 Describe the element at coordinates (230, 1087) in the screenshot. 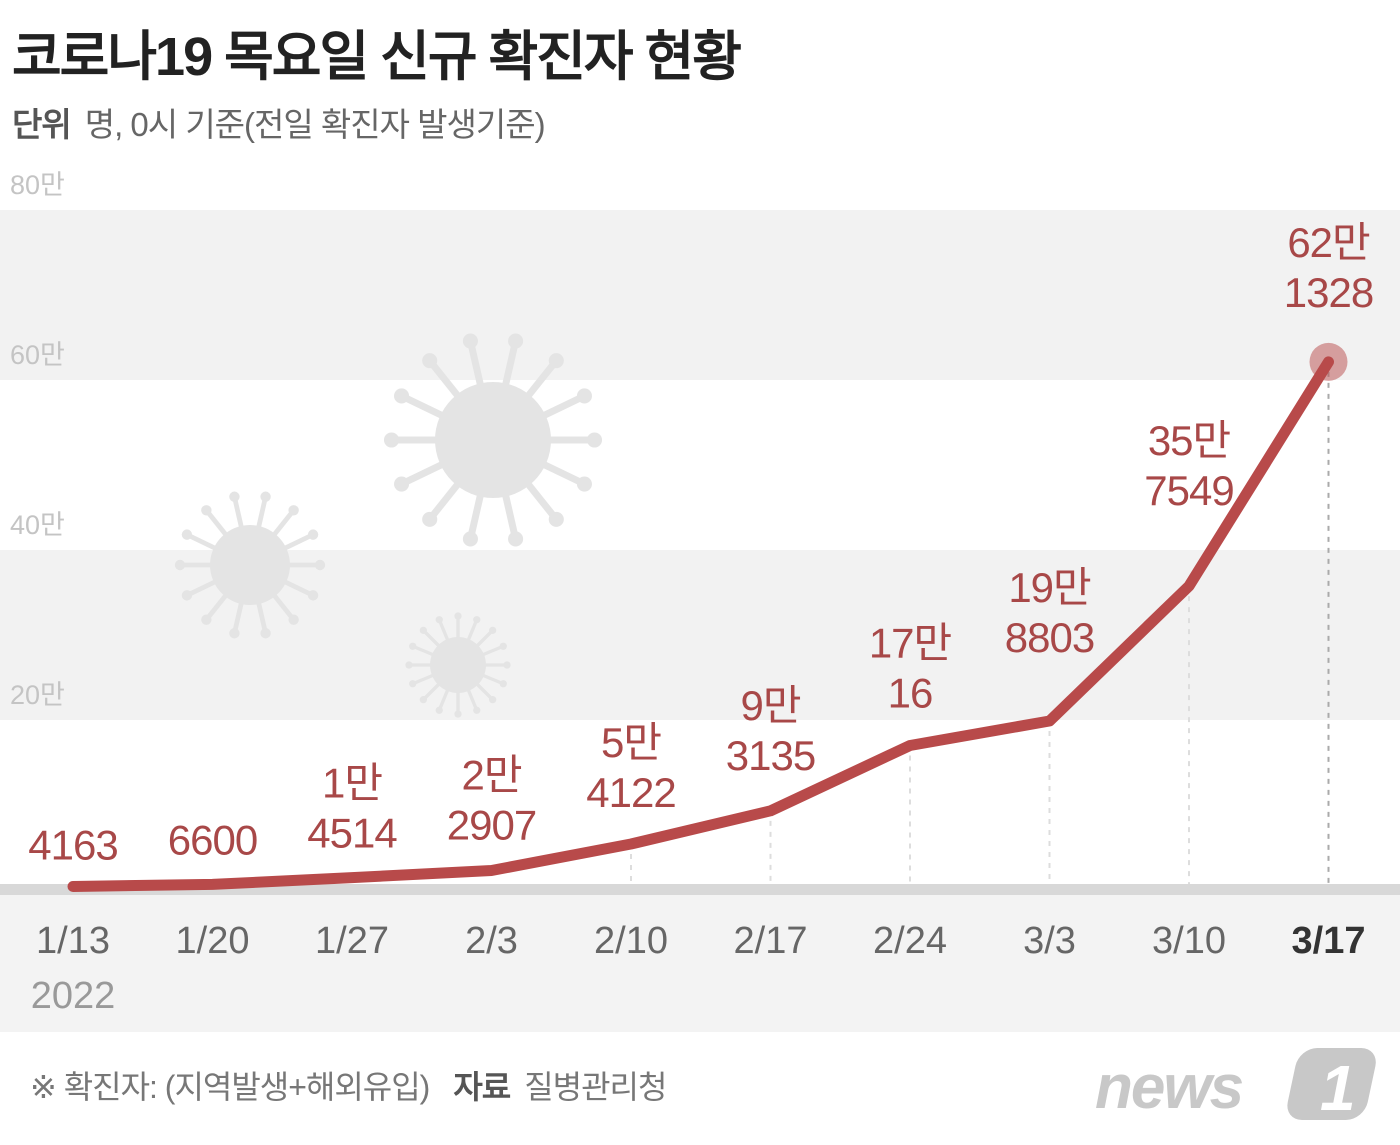

I see `footnote: ※ 확진자: (지역발생+해외유입)` at that location.